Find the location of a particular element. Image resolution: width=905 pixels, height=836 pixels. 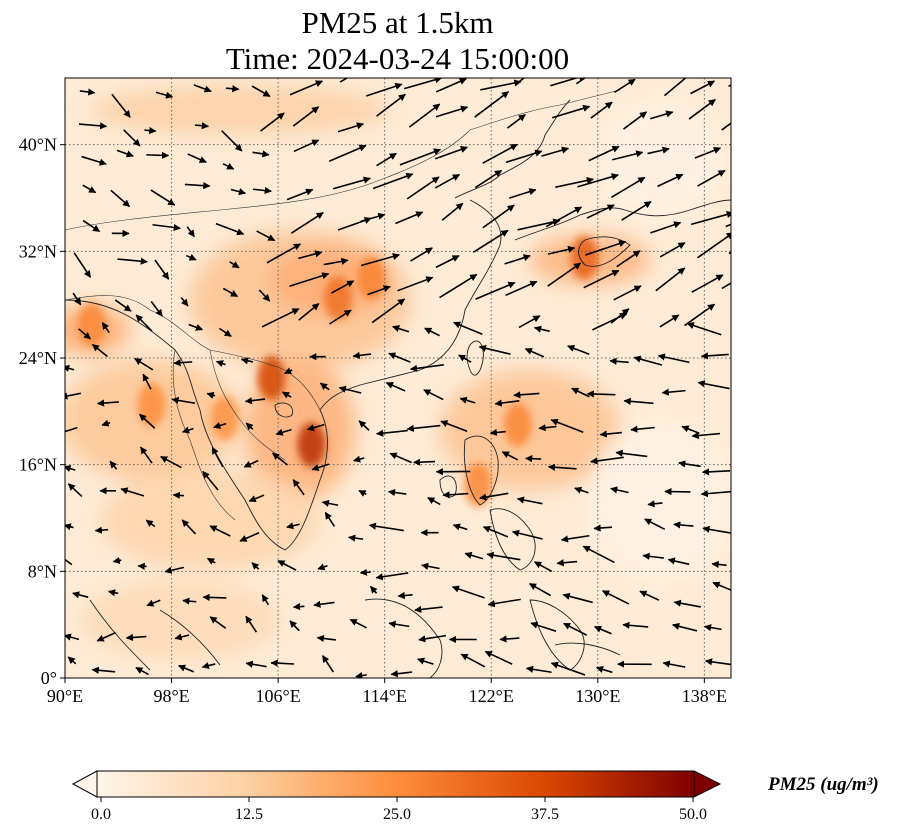

lat-tick-label: 0° is located at coordinates (49, 678).